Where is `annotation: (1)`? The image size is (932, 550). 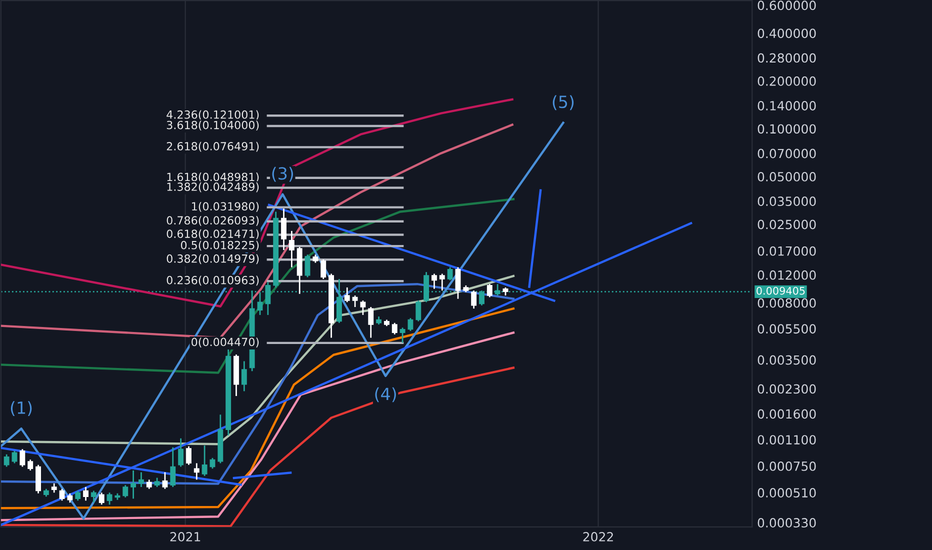
annotation: (1) is located at coordinates (21, 408).